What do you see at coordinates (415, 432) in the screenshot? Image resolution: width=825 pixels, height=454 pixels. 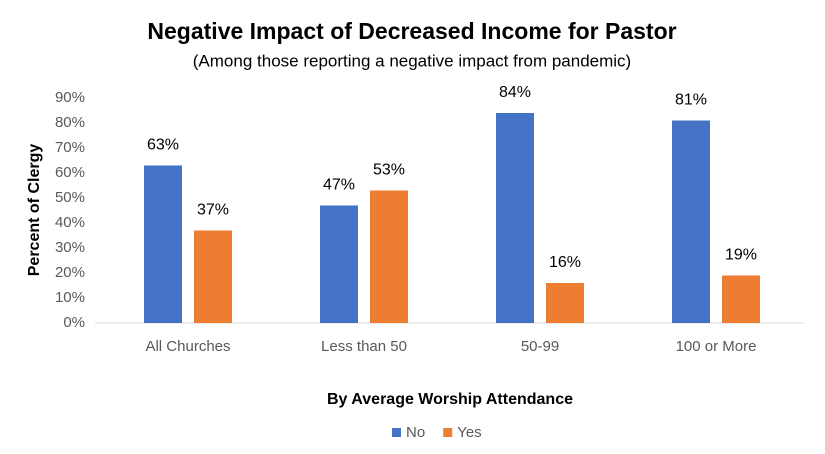 I see `legend-label: No` at bounding box center [415, 432].